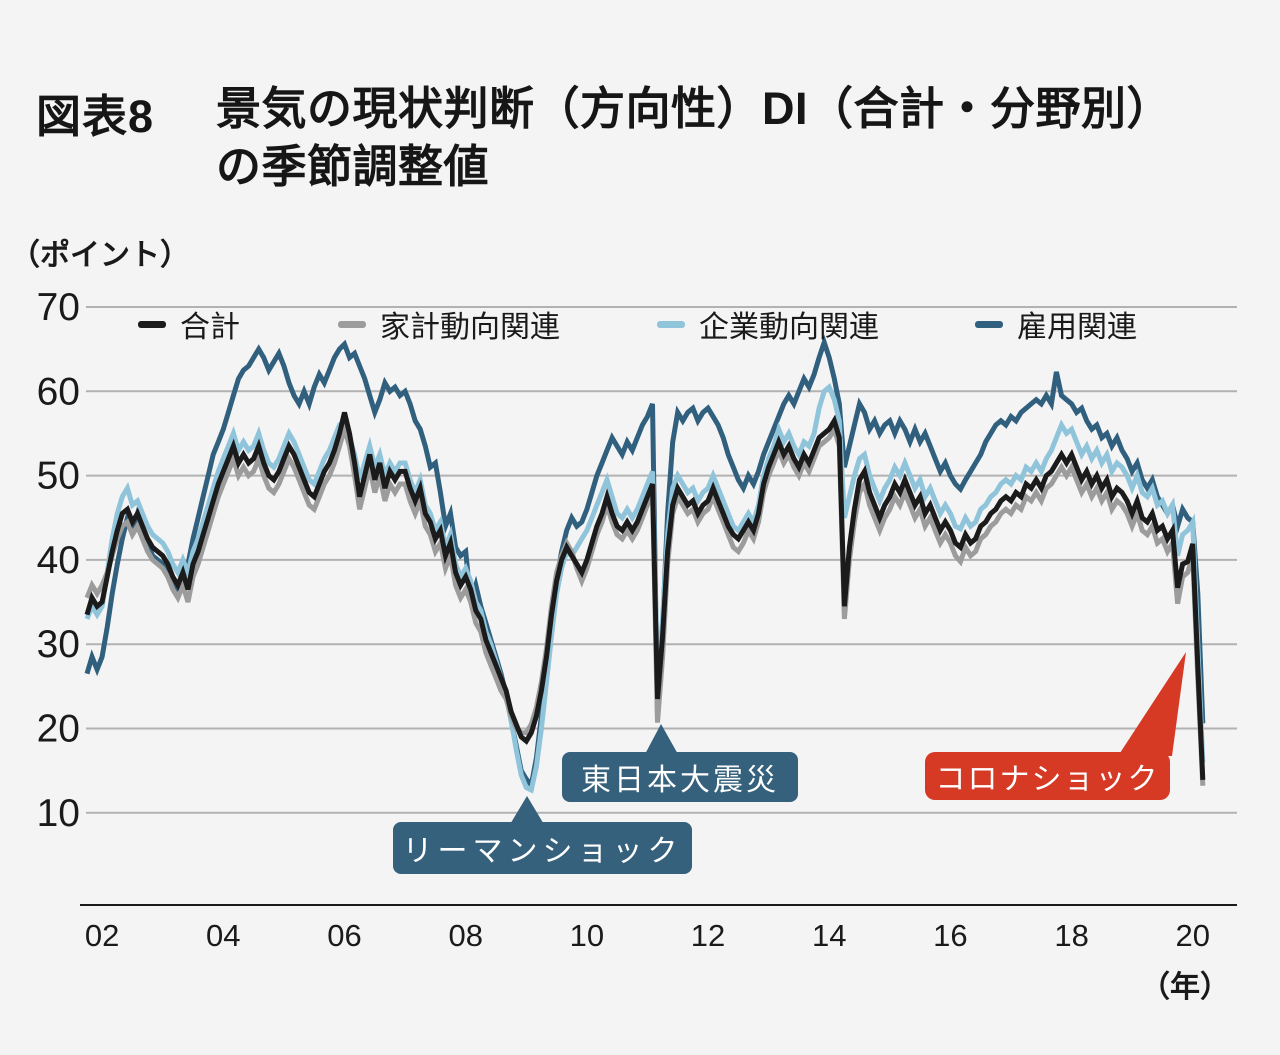  I want to click on figure-title: 図表8 景気の現状判断（方向性）DI（合計・分野別） の季節調整値, so click(604, 138).